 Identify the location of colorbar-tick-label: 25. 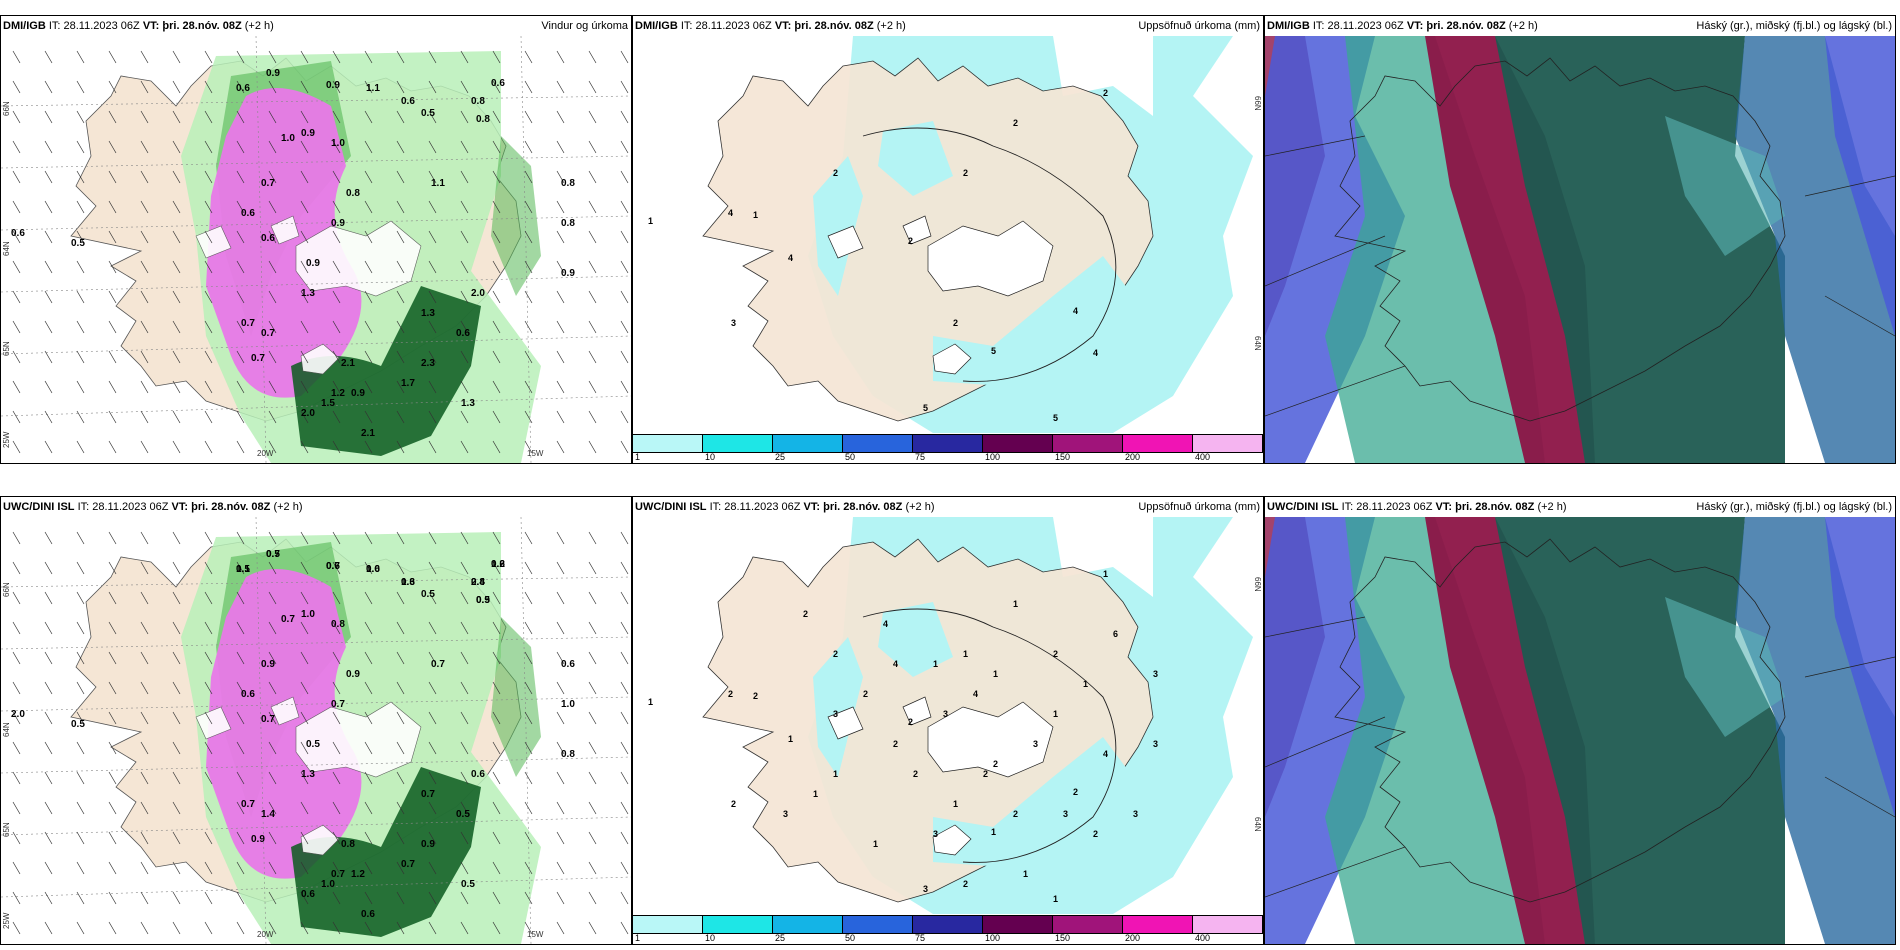
(779, 938).